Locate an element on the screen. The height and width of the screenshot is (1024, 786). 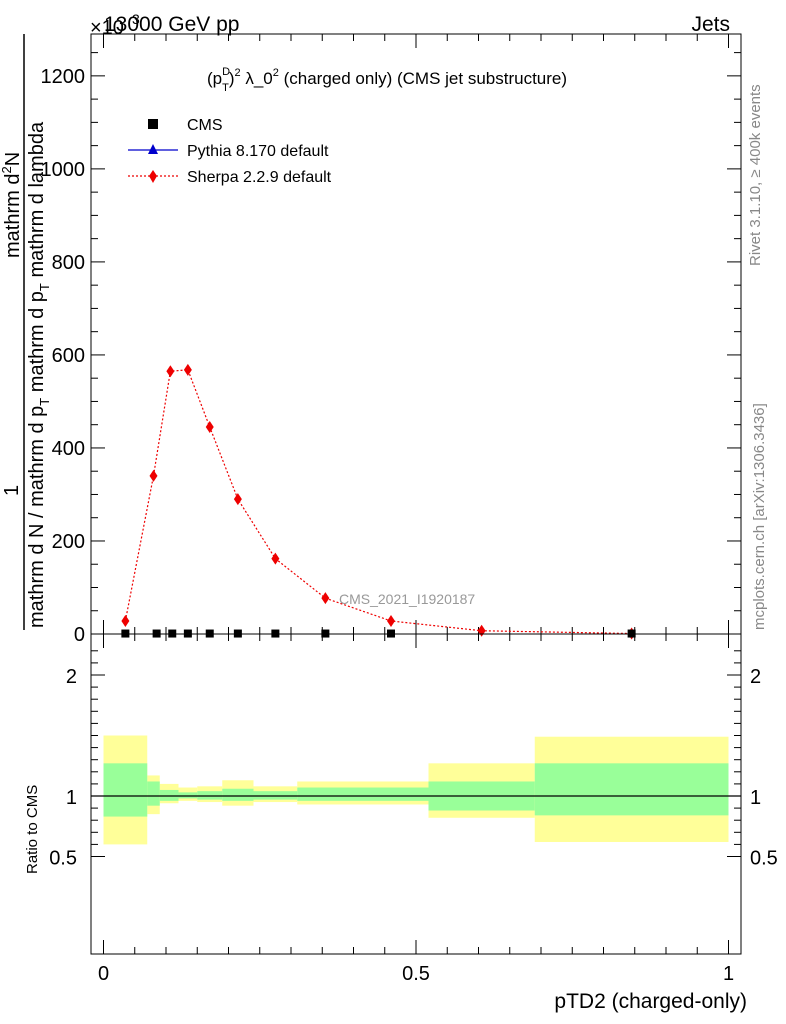
ratio-y-tick-label-right: 0.5 is located at coordinates (764, 859).